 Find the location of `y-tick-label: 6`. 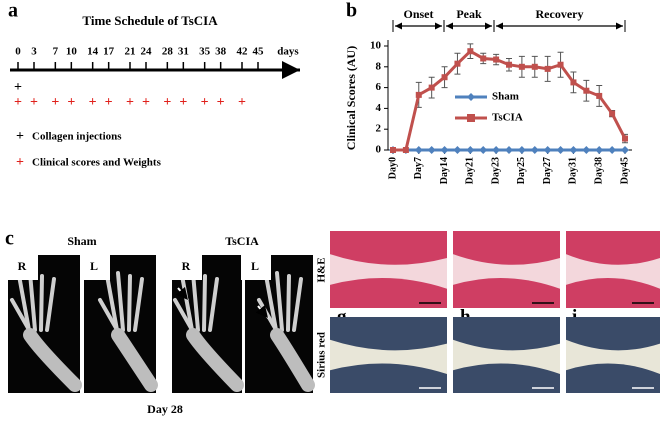

y-tick-label: 6 is located at coordinates (379, 87).